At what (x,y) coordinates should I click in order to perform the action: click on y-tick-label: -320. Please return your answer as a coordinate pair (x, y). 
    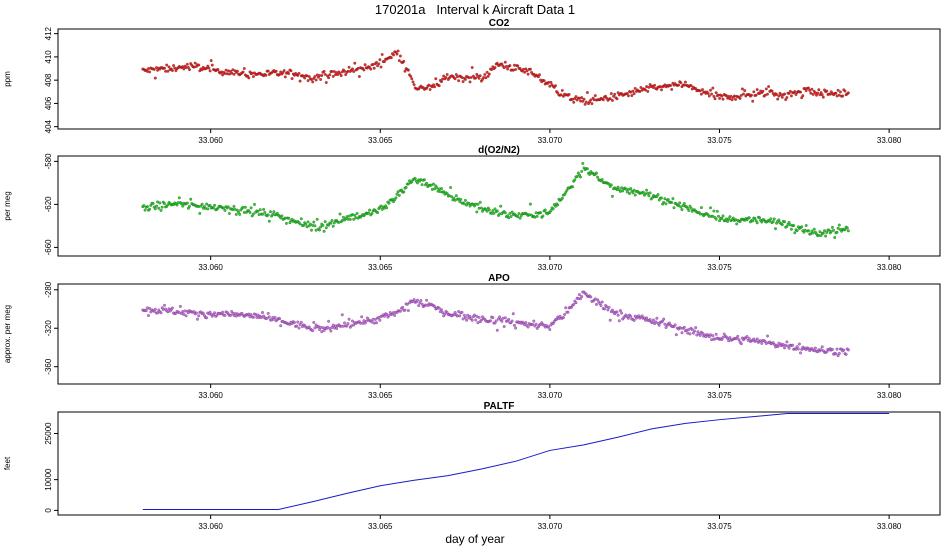
    Looking at the image, I should click on (48, 328).